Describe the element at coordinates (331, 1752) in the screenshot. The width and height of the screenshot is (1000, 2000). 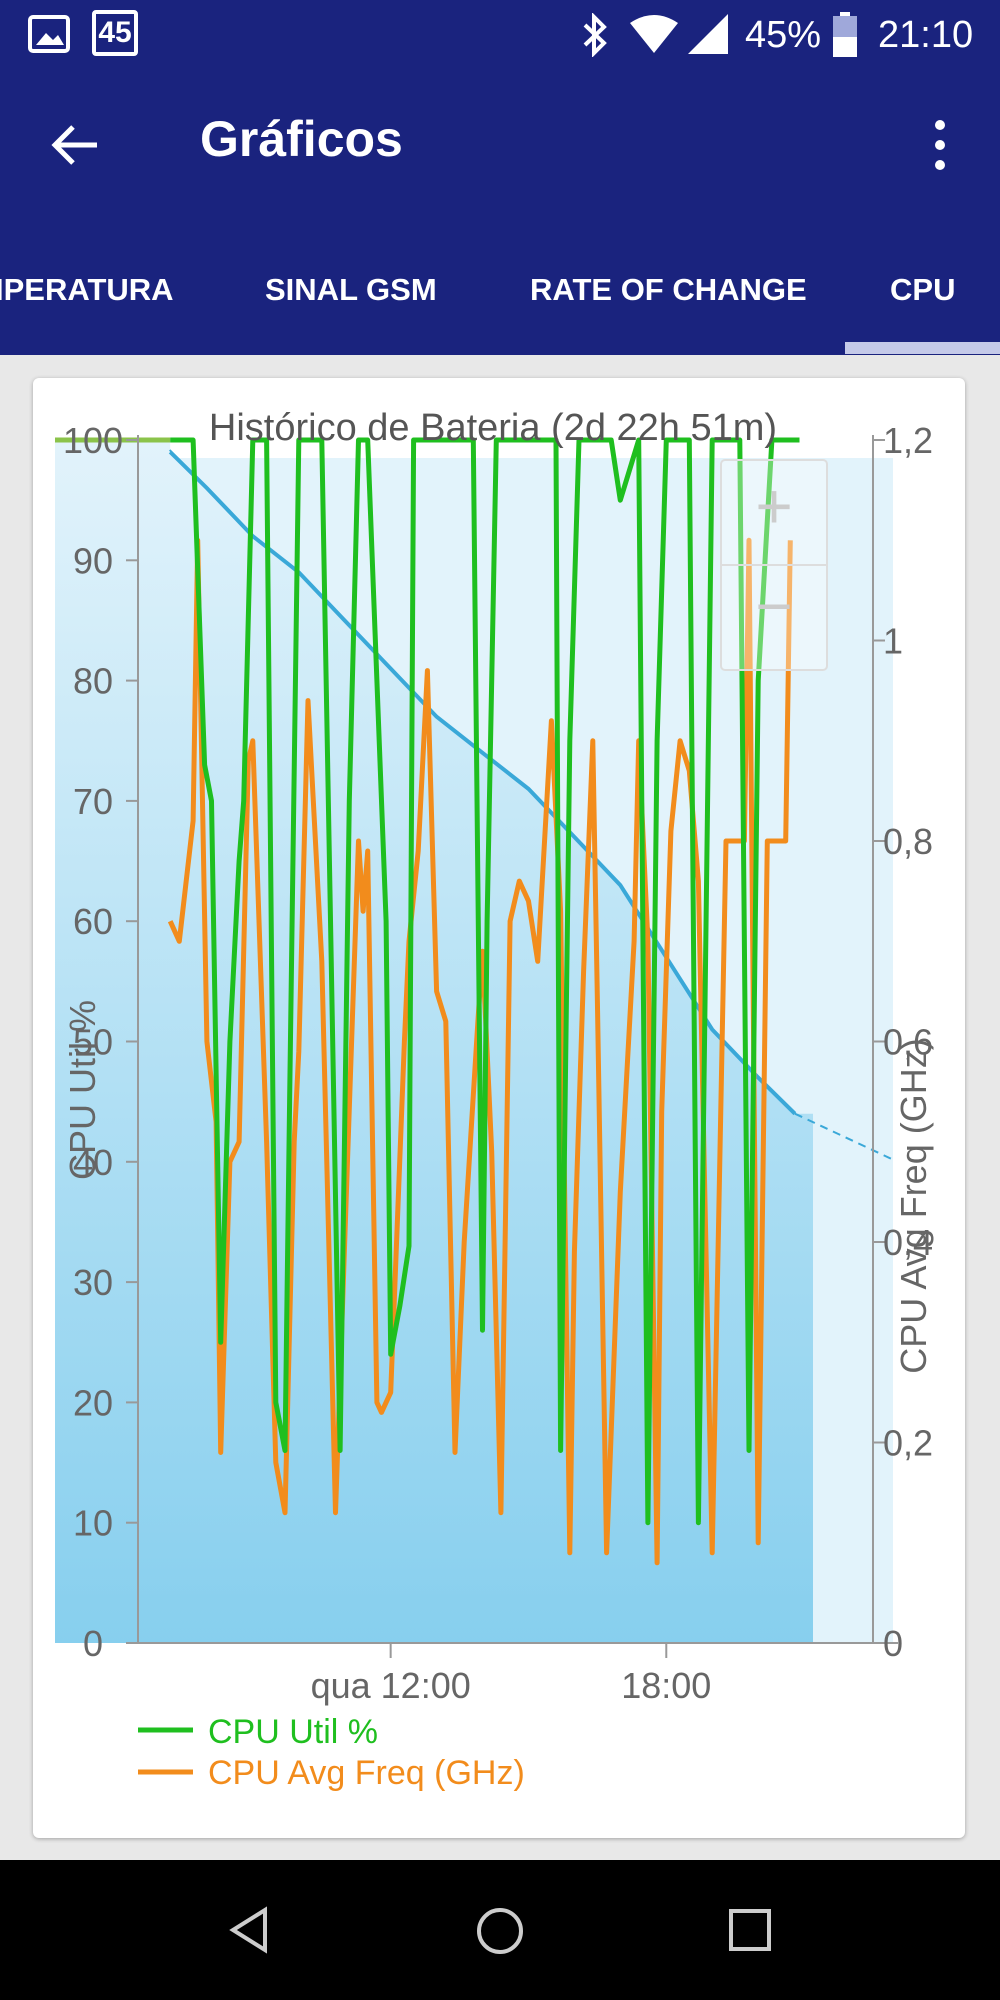
I see `legend: CPU Util % CPU Avg Freq (GHz)` at that location.